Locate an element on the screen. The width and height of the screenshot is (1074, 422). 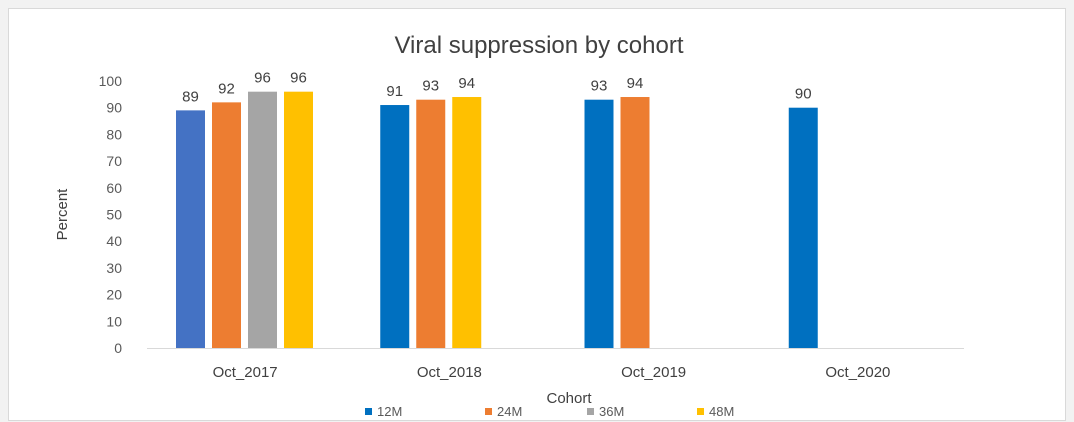
y-tick-label: 40 is located at coordinates (114, 241).